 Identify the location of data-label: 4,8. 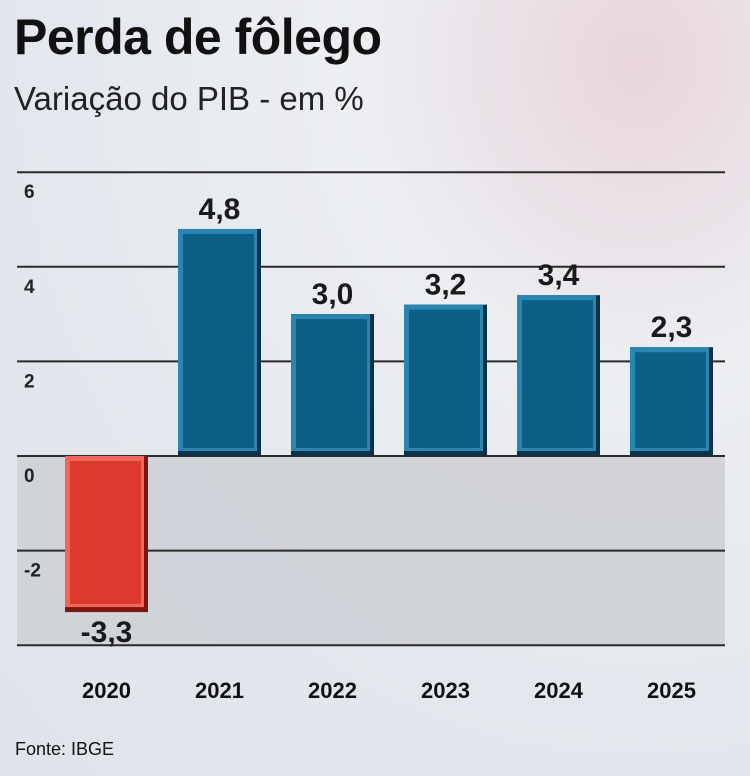
(220, 209).